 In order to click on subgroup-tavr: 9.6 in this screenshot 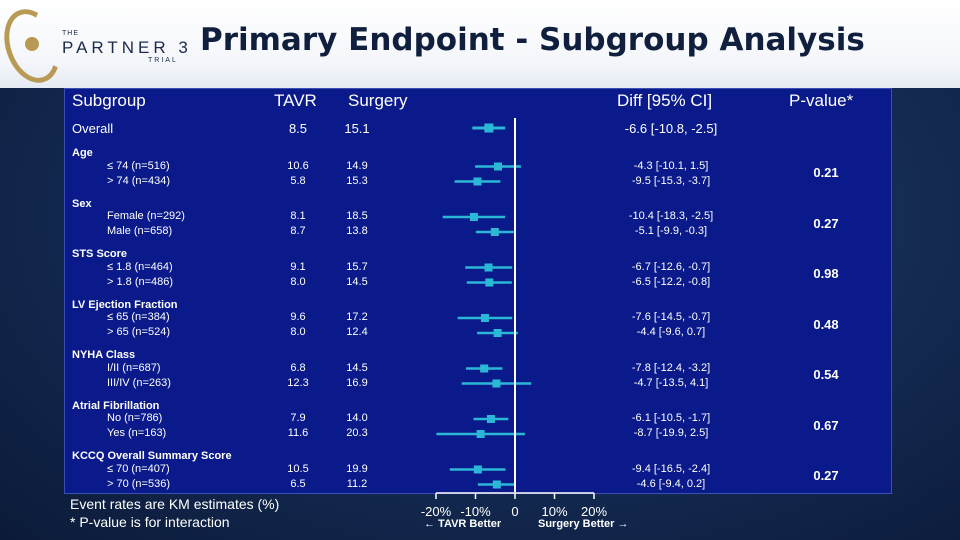, I will do `click(298, 317)`.